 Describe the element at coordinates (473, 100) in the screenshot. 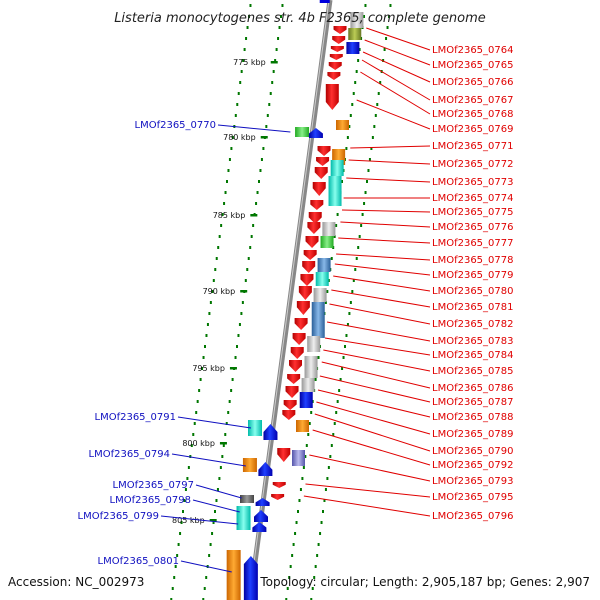

I see `gene-label: LMOf2365_0767` at that location.